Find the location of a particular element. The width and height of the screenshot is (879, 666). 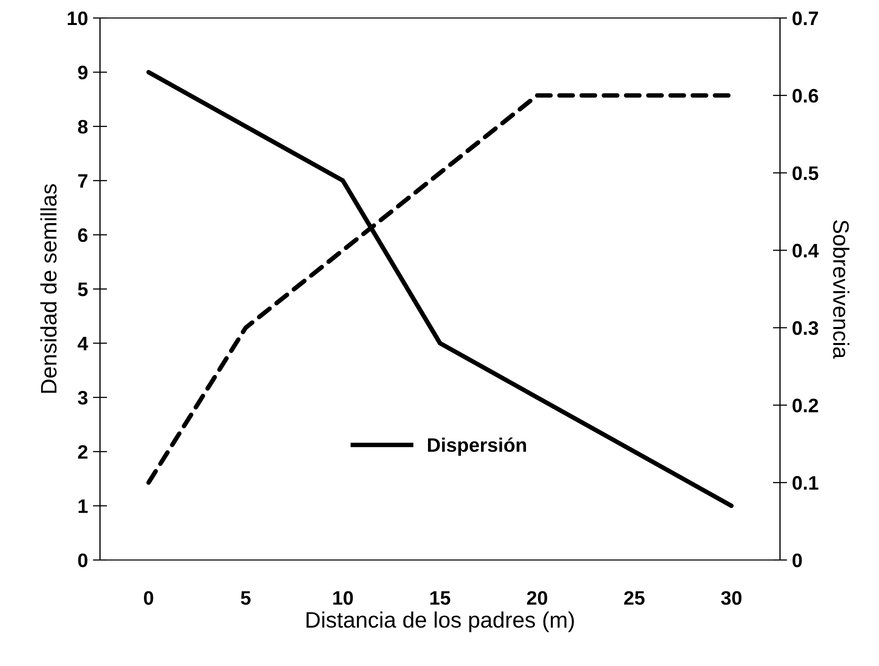

x-tick-label: 30 is located at coordinates (731, 598).